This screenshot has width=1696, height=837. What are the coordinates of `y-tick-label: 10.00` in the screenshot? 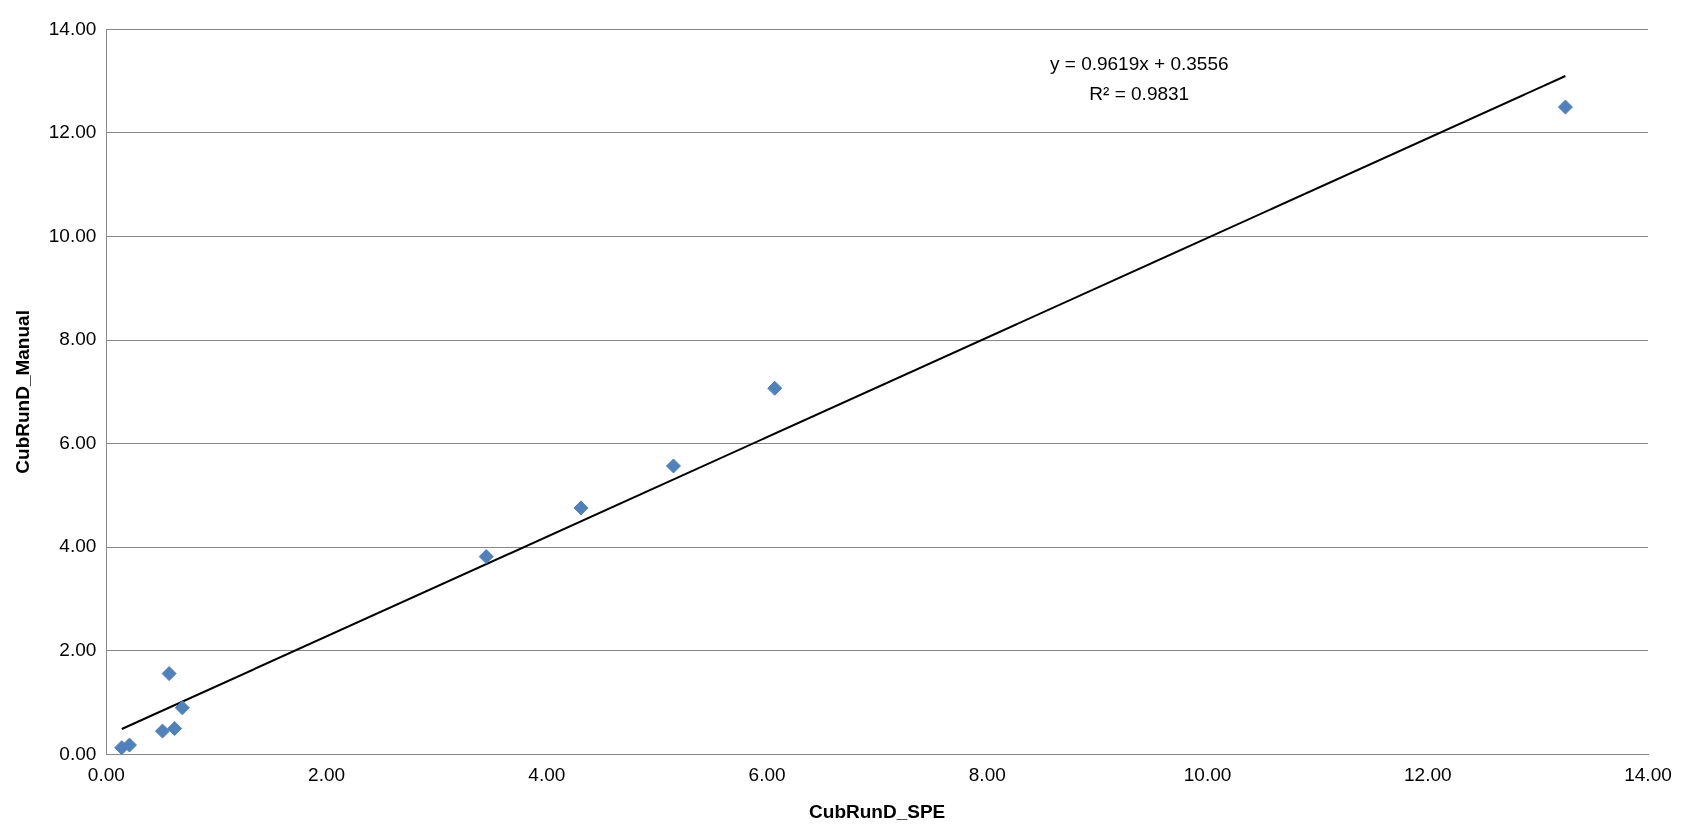 It's located at (72, 235).